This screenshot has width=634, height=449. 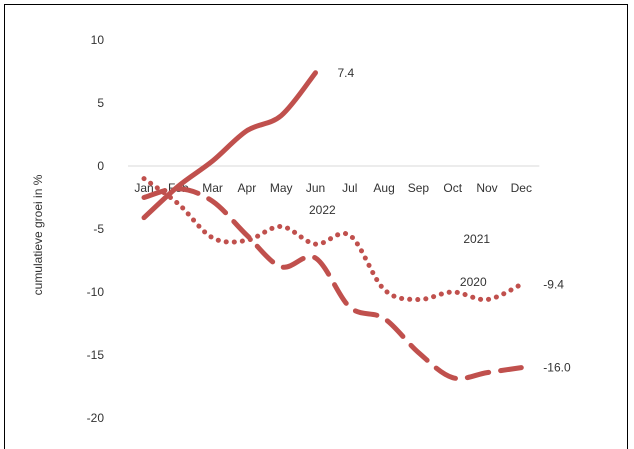 I want to click on y-axis-label: cumulatieve groei in %, so click(x=38, y=234).